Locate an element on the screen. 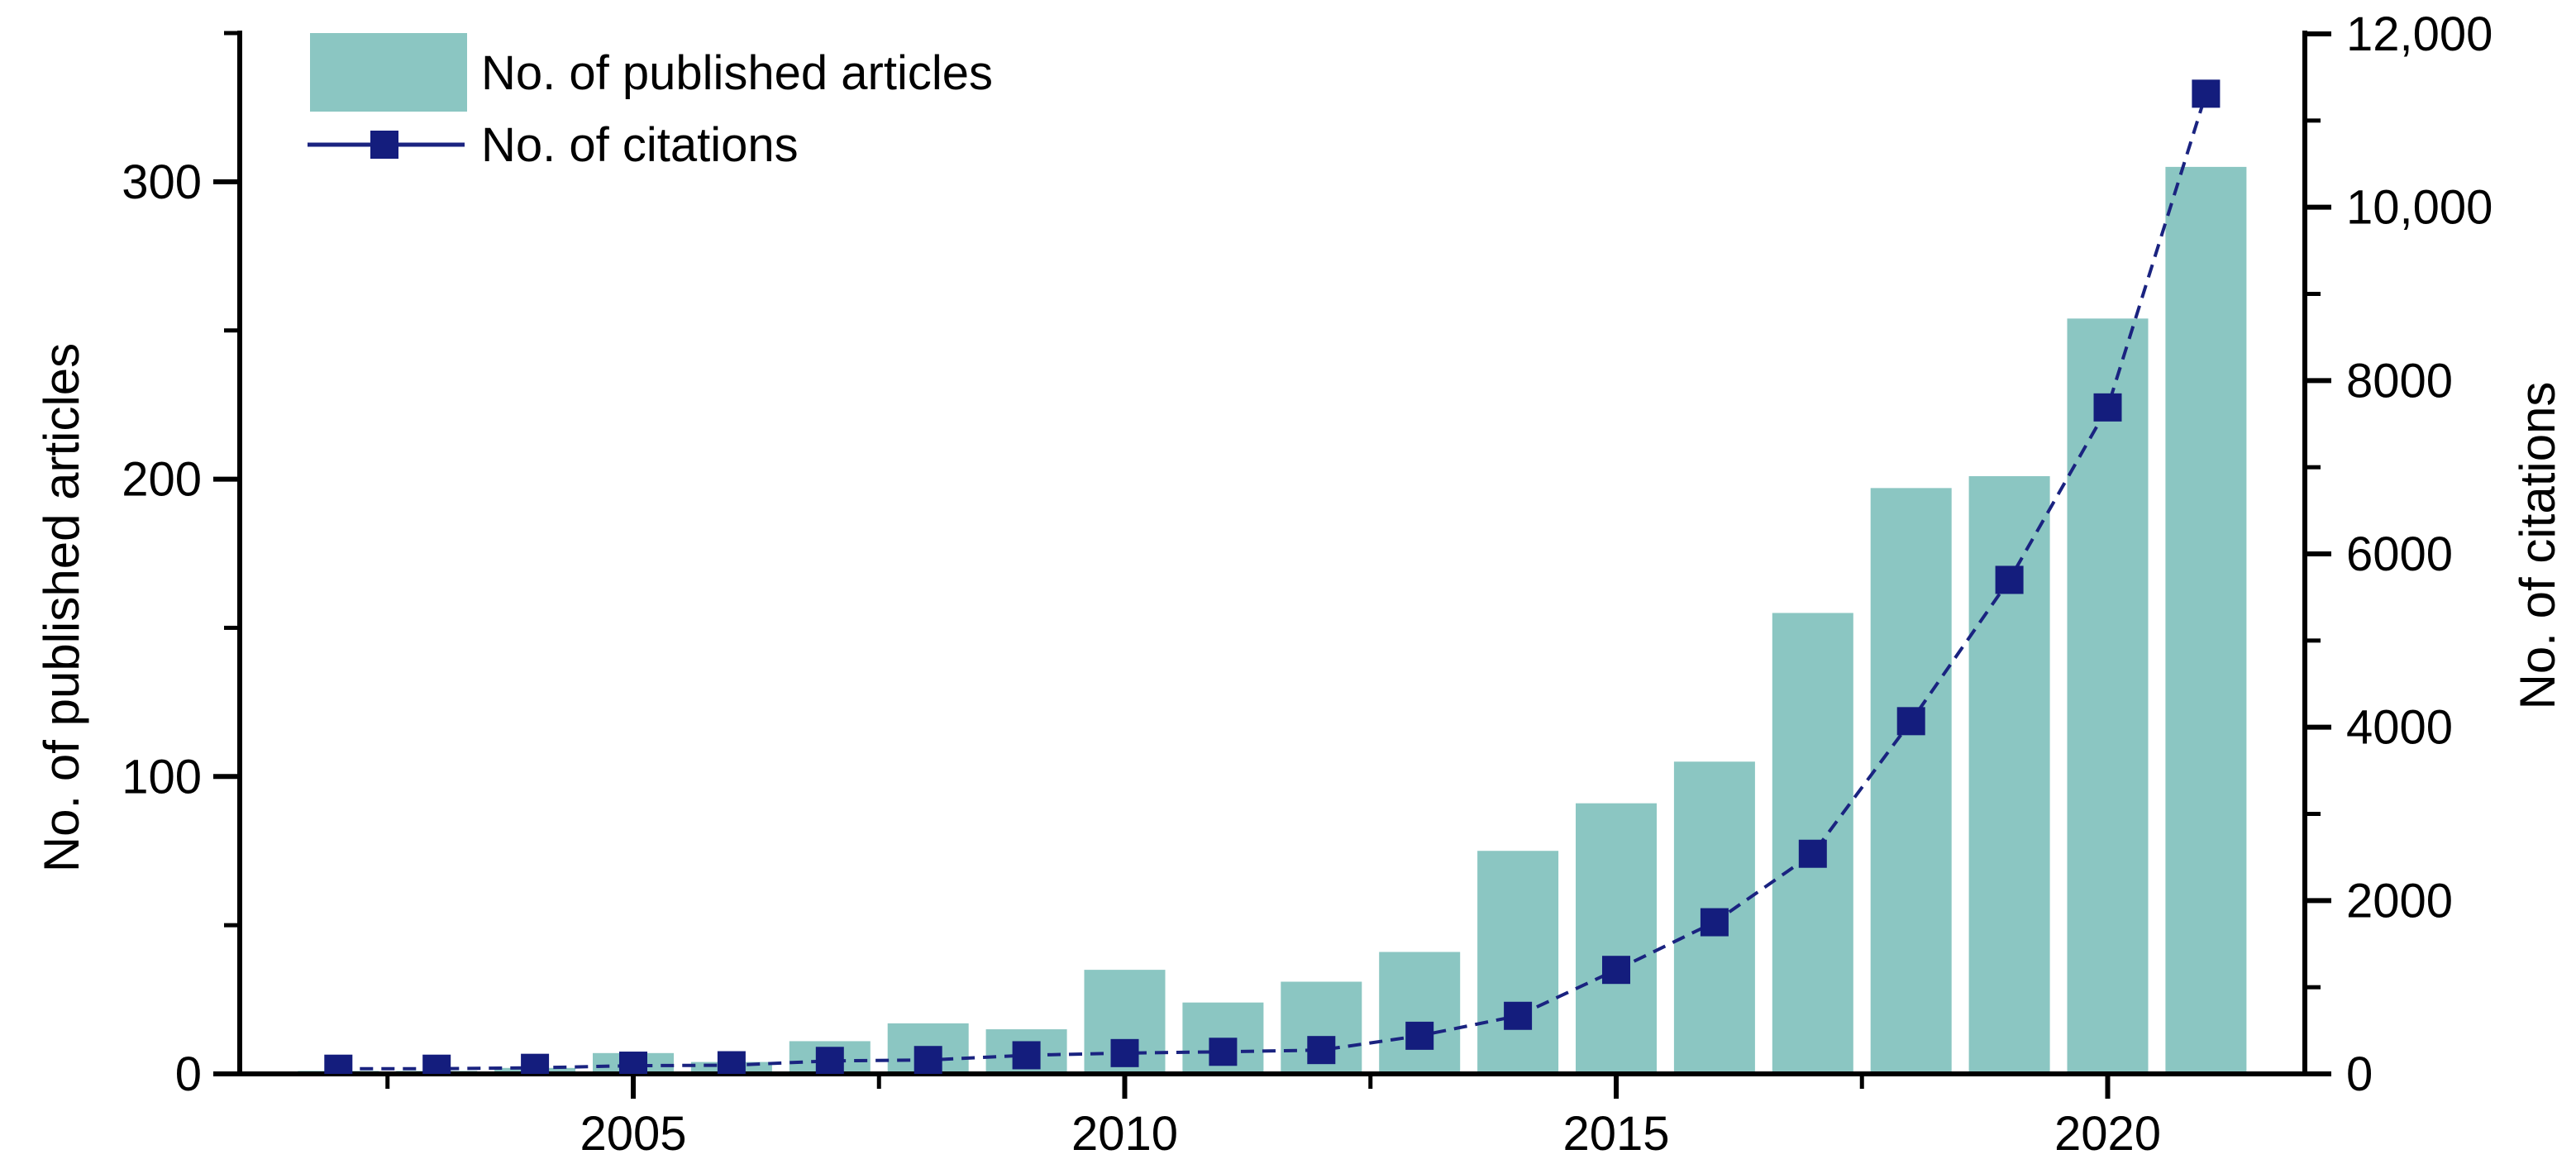  citations-marker-2015 is located at coordinates (1616, 970).